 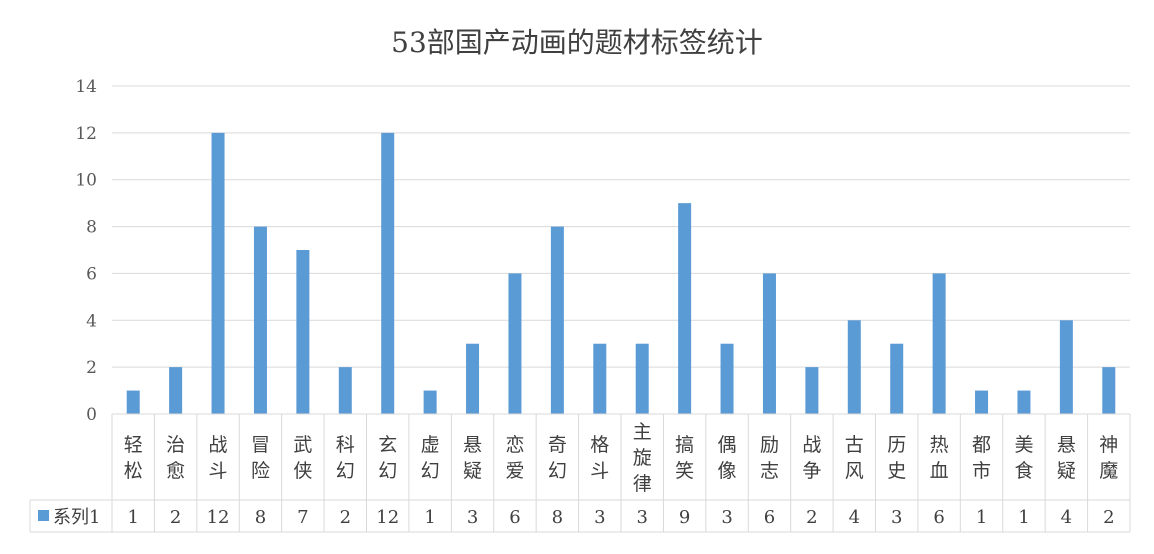 What do you see at coordinates (86, 251) in the screenshot?
I see `y-axis-ticks: 0 2 4 6 8 10 12 14` at bounding box center [86, 251].